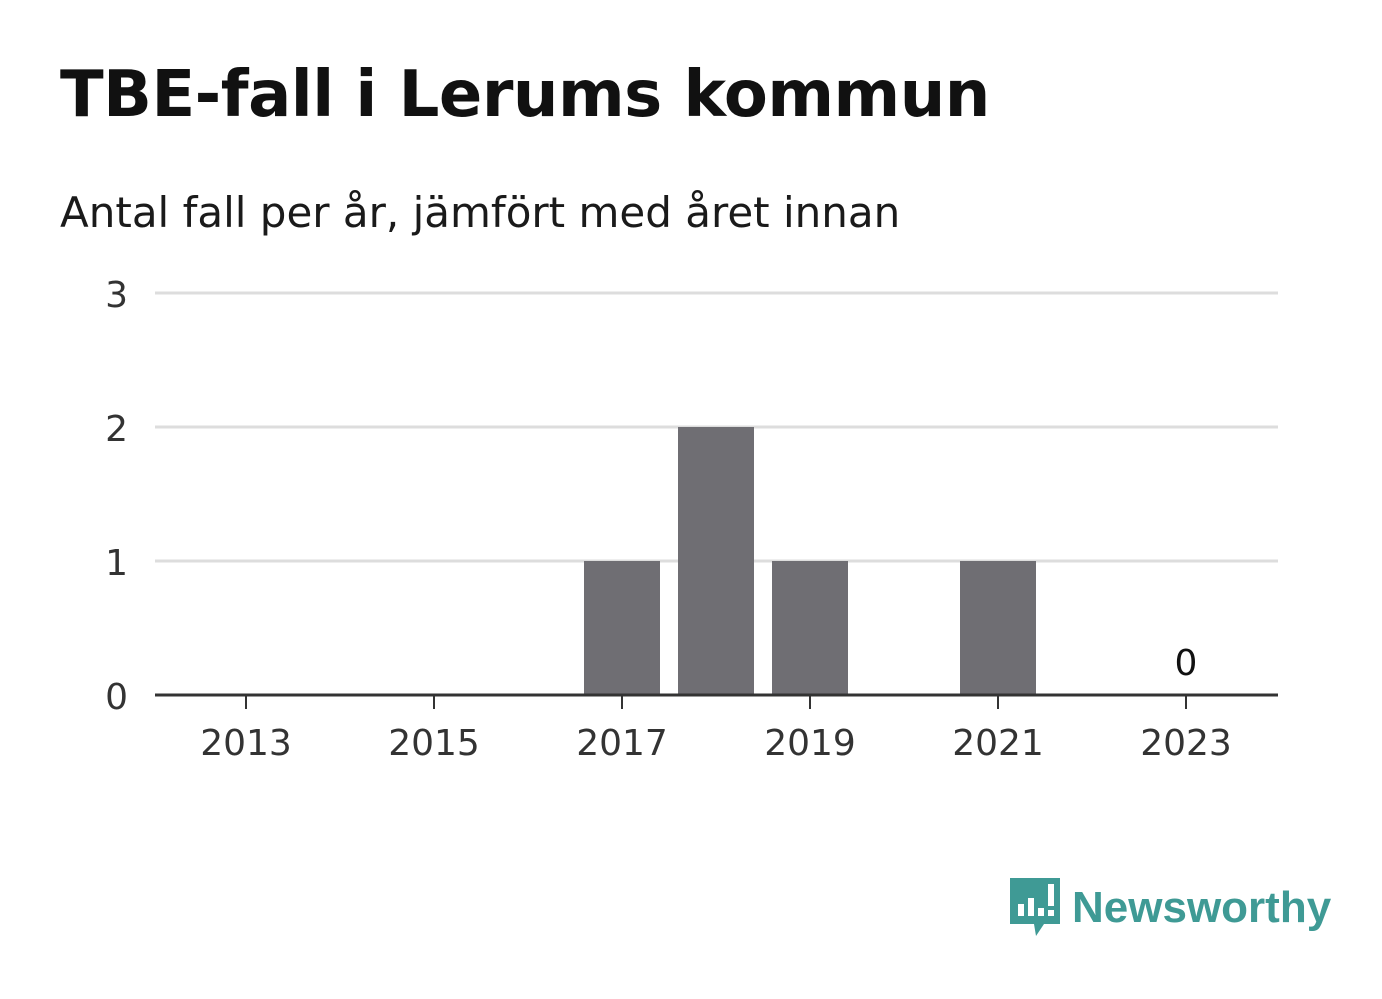 This screenshot has height=999, width=1382. Describe the element at coordinates (116, 697) in the screenshot. I see `y-tick-label: 0` at that location.